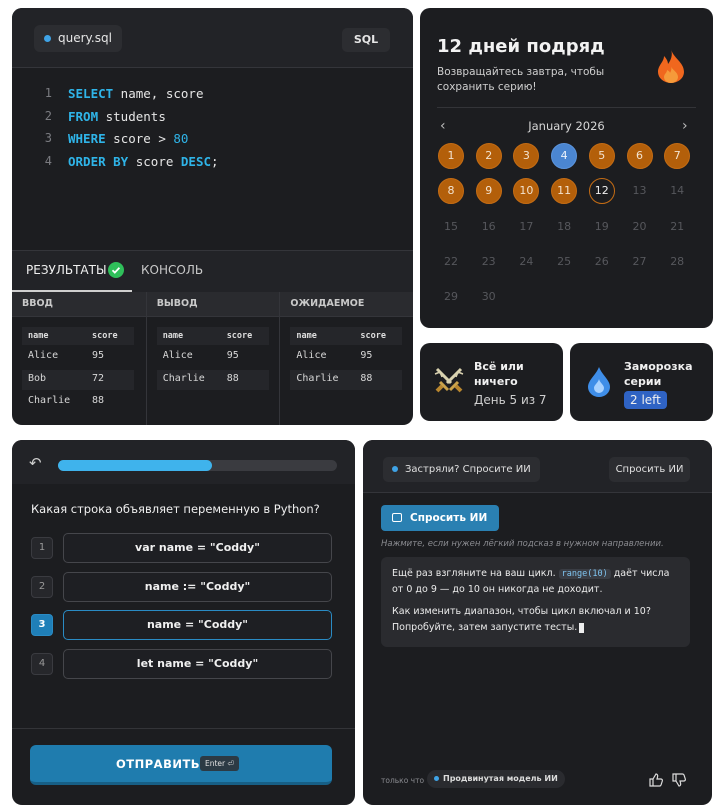 This screenshot has height=811, width=715. What do you see at coordinates (601, 156) in the screenshot?
I see `calendar-day: 5` at bounding box center [601, 156].